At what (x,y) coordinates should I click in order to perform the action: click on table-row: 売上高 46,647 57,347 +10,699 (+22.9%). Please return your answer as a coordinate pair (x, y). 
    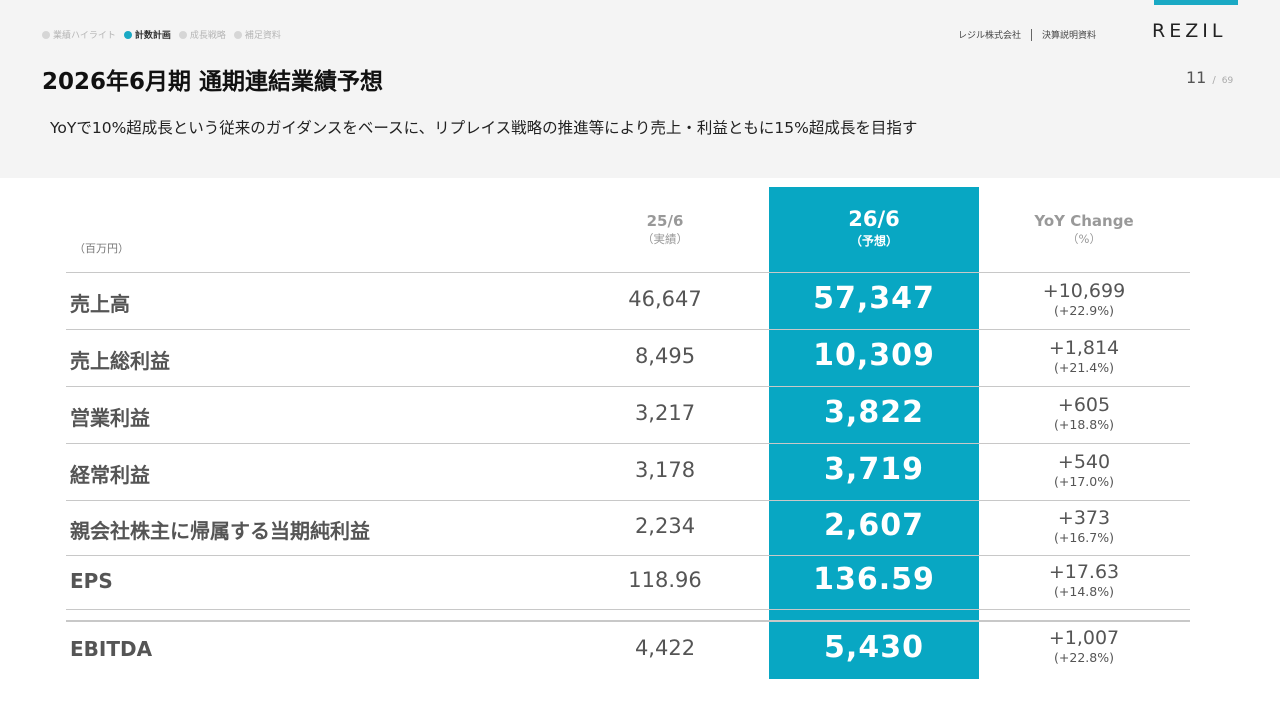
    Looking at the image, I should click on (640, 300).